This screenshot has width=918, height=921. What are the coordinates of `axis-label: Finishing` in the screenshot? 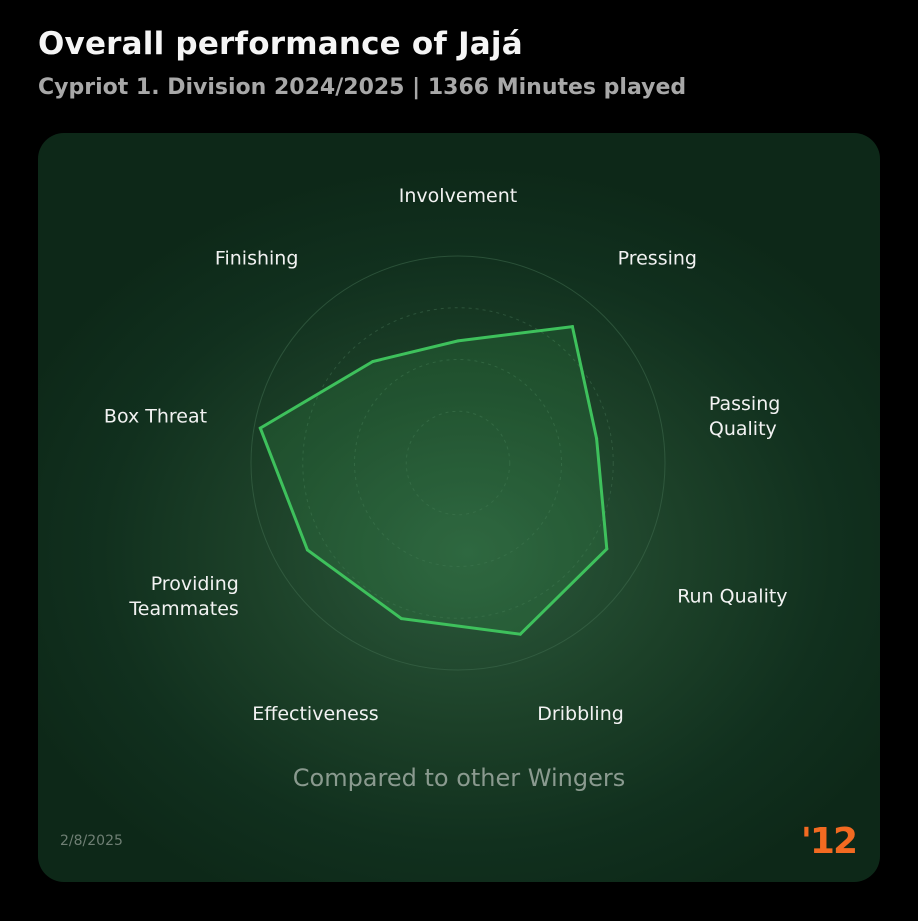 It's located at (256, 258).